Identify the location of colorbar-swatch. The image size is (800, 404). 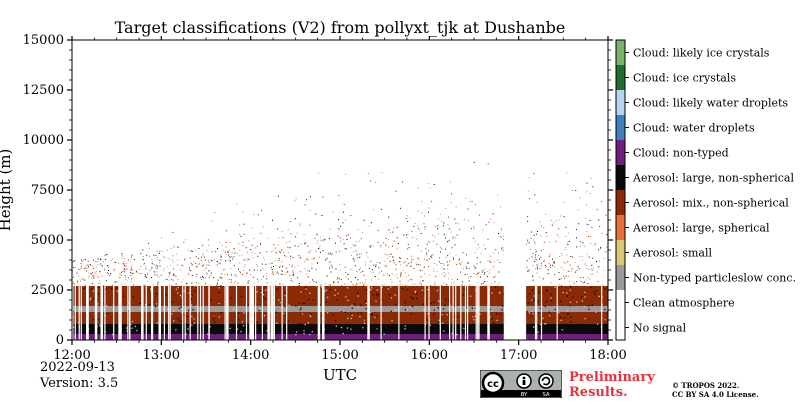
(620, 327).